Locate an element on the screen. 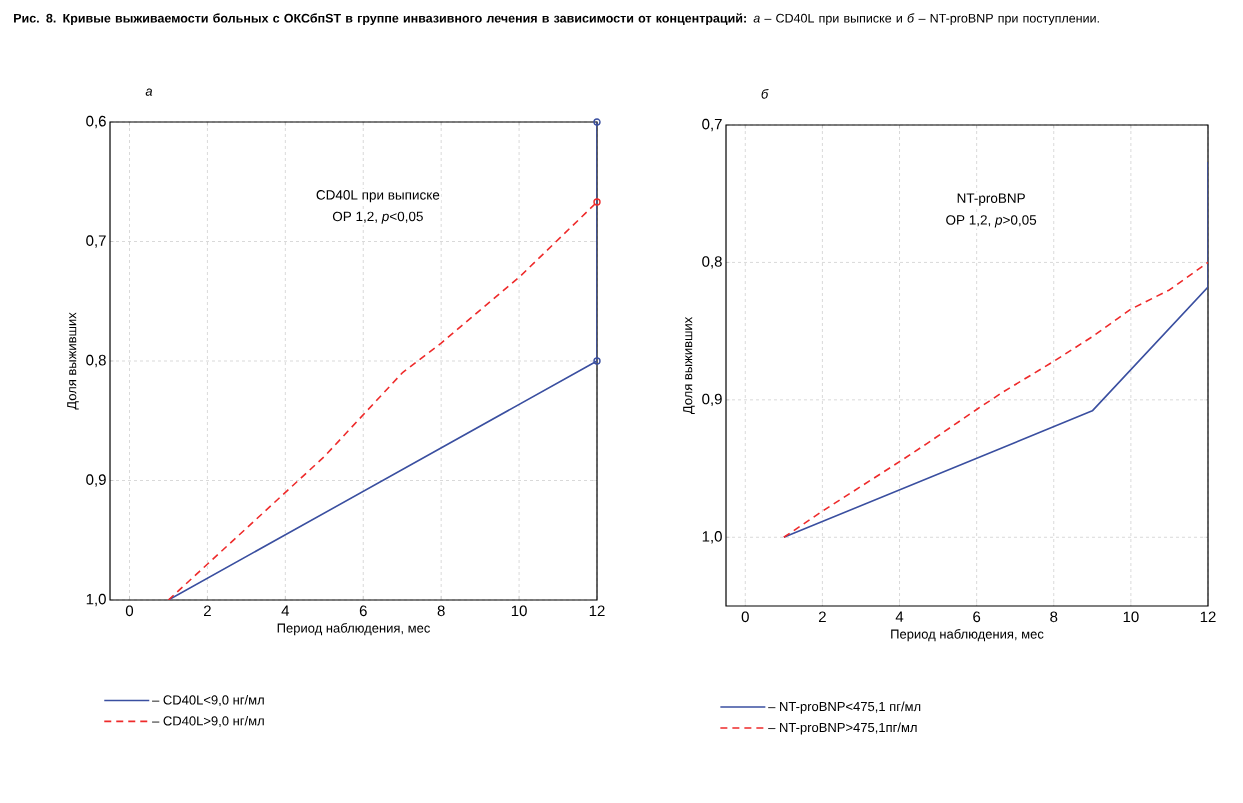  chart-title: Рис. 8. Кривые выживаемости больных с ОКСбпST в группе инвазивного лечения в зависимости от концентраций: а – CD40L при выписке и б – NT-proBNP при поступлении. is located at coordinates (556, 19).